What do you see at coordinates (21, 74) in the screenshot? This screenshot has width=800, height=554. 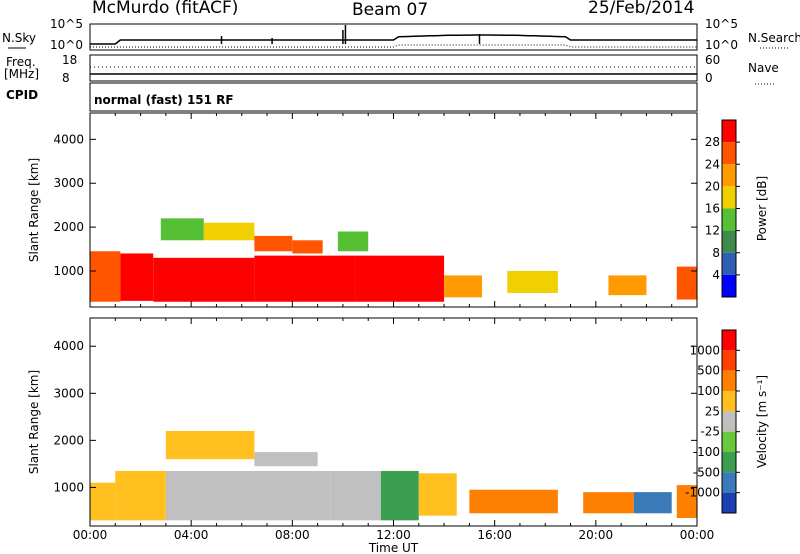 I see `freq-label: [MHz]` at bounding box center [21, 74].